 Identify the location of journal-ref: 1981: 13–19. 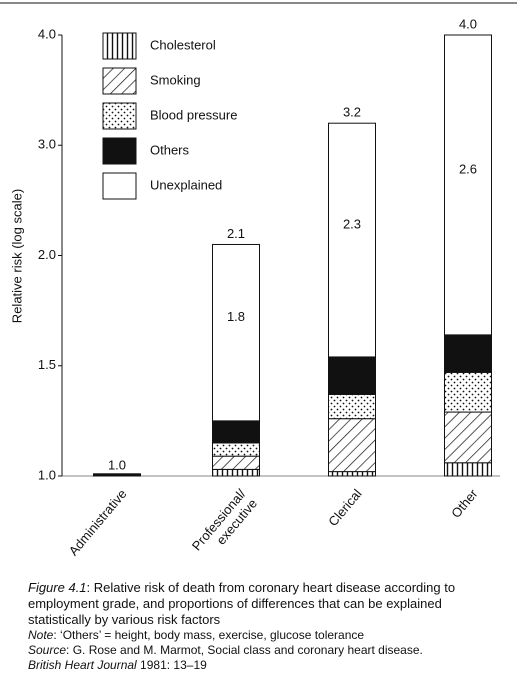
(171, 665).